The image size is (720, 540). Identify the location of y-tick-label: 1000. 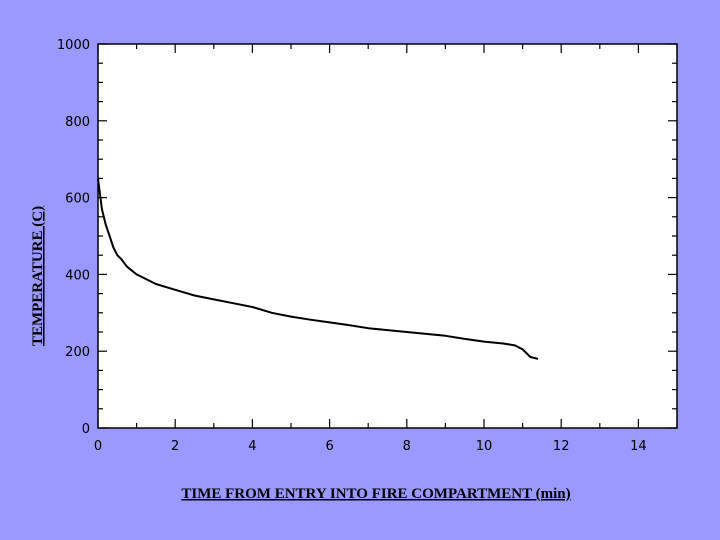
(73, 45).